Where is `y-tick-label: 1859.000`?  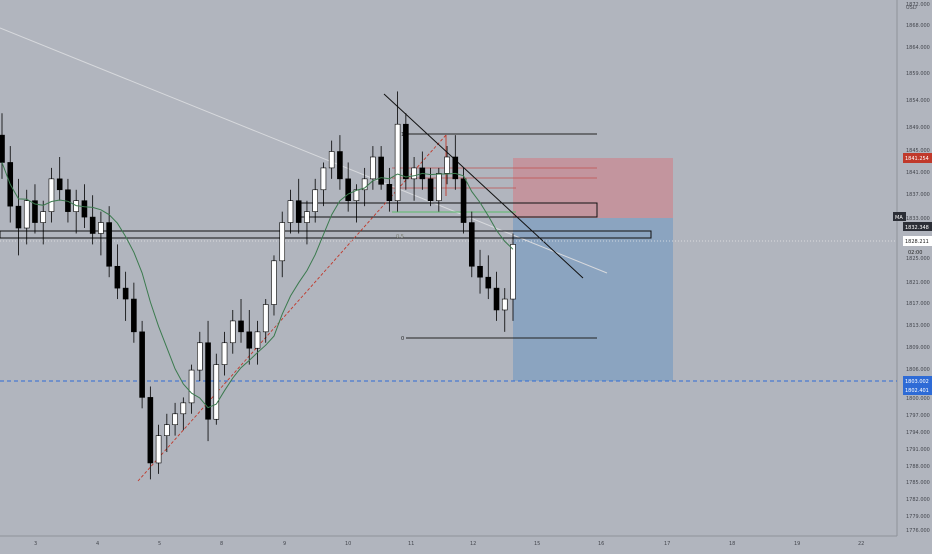 y-tick-label: 1859.000 is located at coordinates (918, 74).